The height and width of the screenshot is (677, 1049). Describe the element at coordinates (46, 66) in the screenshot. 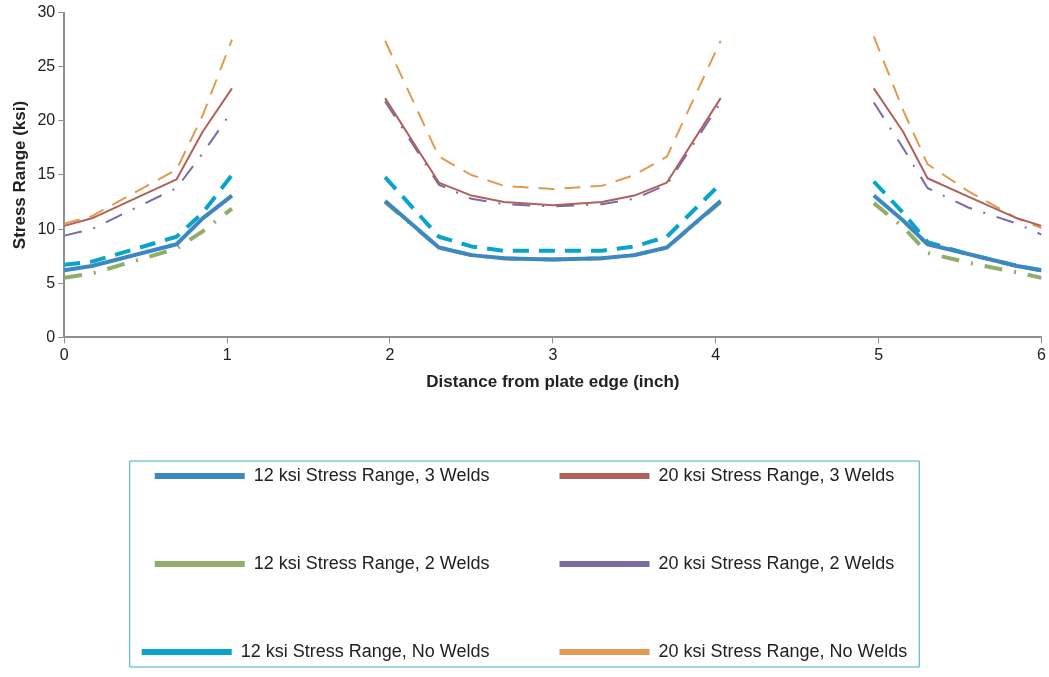

I see `y-tick-label: 25` at that location.